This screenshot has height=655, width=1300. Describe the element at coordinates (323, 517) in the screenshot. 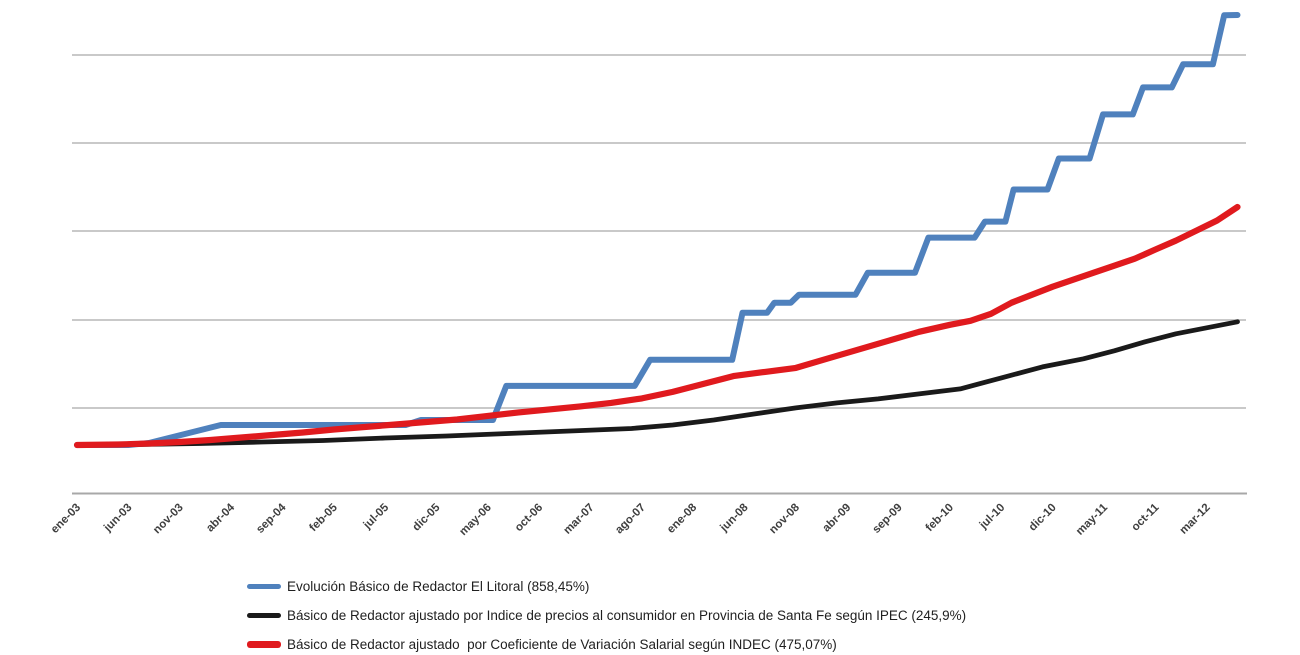

I see `x-axis-tick-label: feb-05` at that location.